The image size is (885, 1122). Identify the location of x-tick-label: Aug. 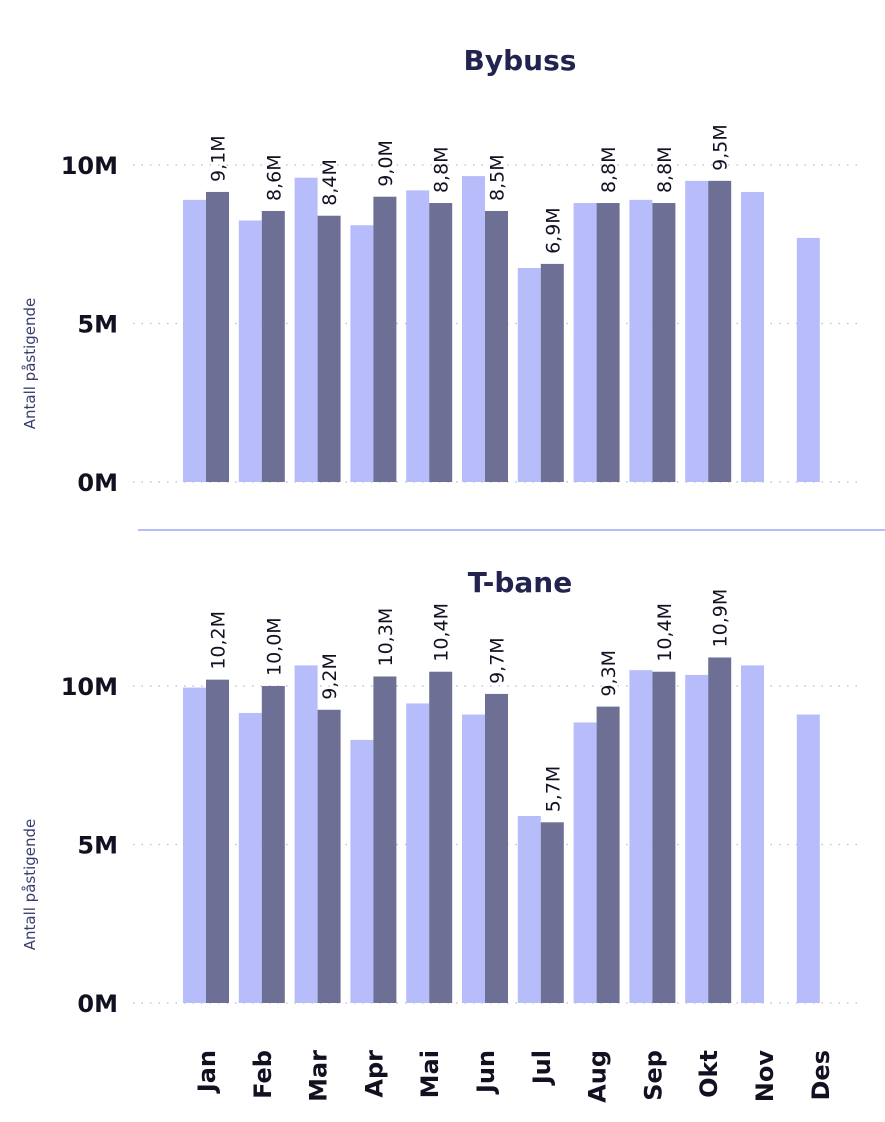
(598, 1076).